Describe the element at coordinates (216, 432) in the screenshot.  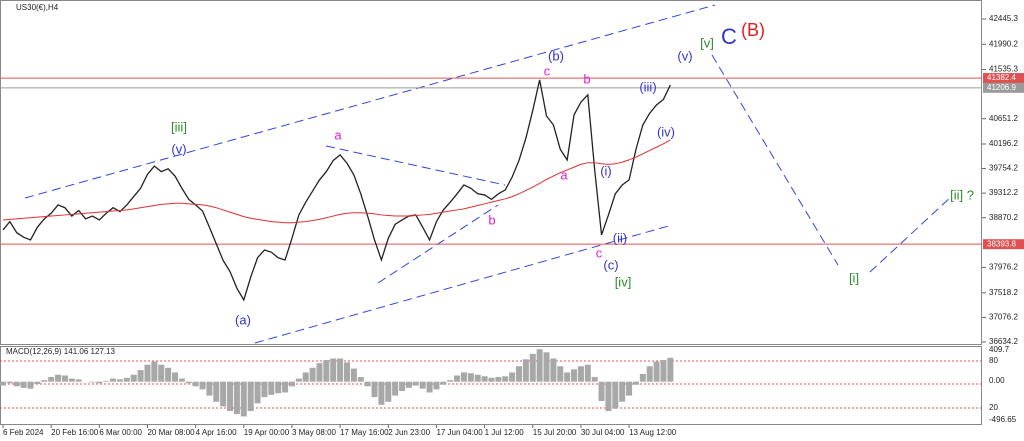
I see `x-tick-label: 4 Apr 16:00` at that location.